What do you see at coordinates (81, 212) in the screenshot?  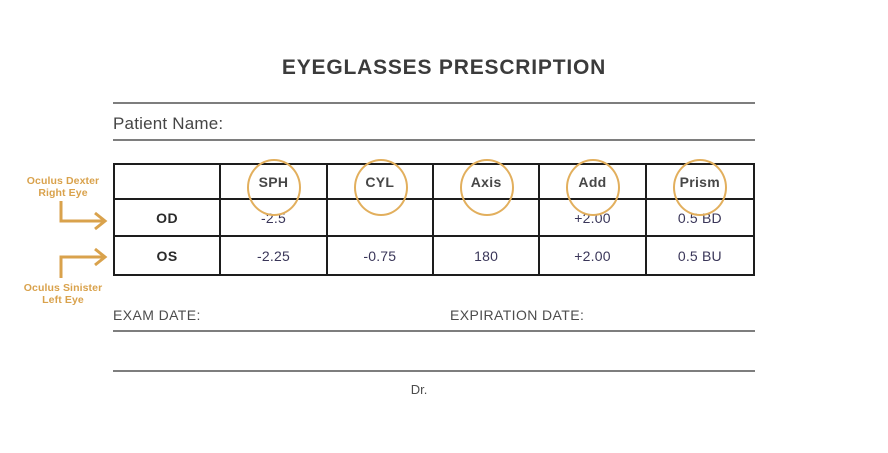 I see `od-arrow-line` at bounding box center [81, 212].